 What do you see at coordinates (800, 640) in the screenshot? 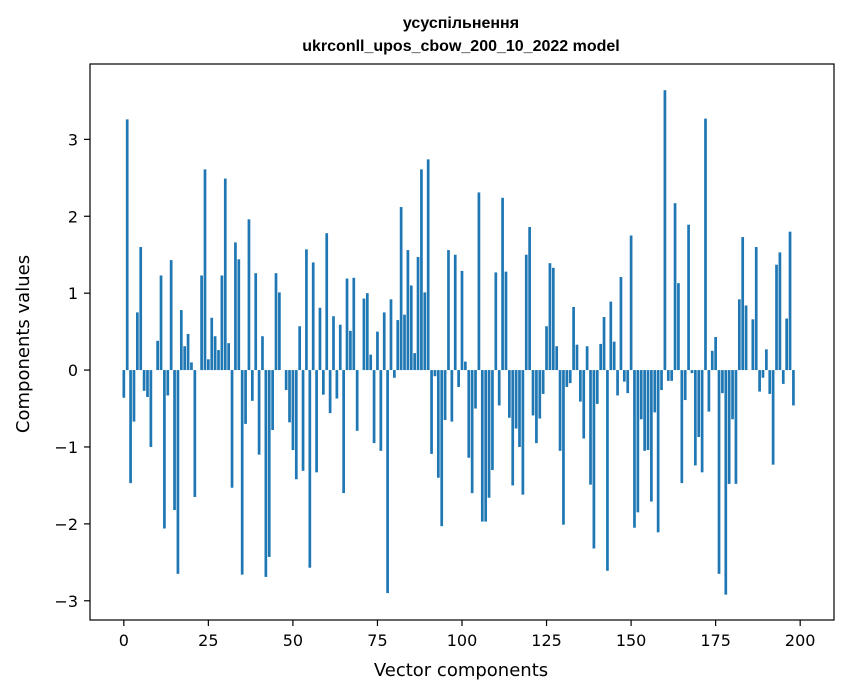
I see `x-tick-label: 200` at bounding box center [800, 640].